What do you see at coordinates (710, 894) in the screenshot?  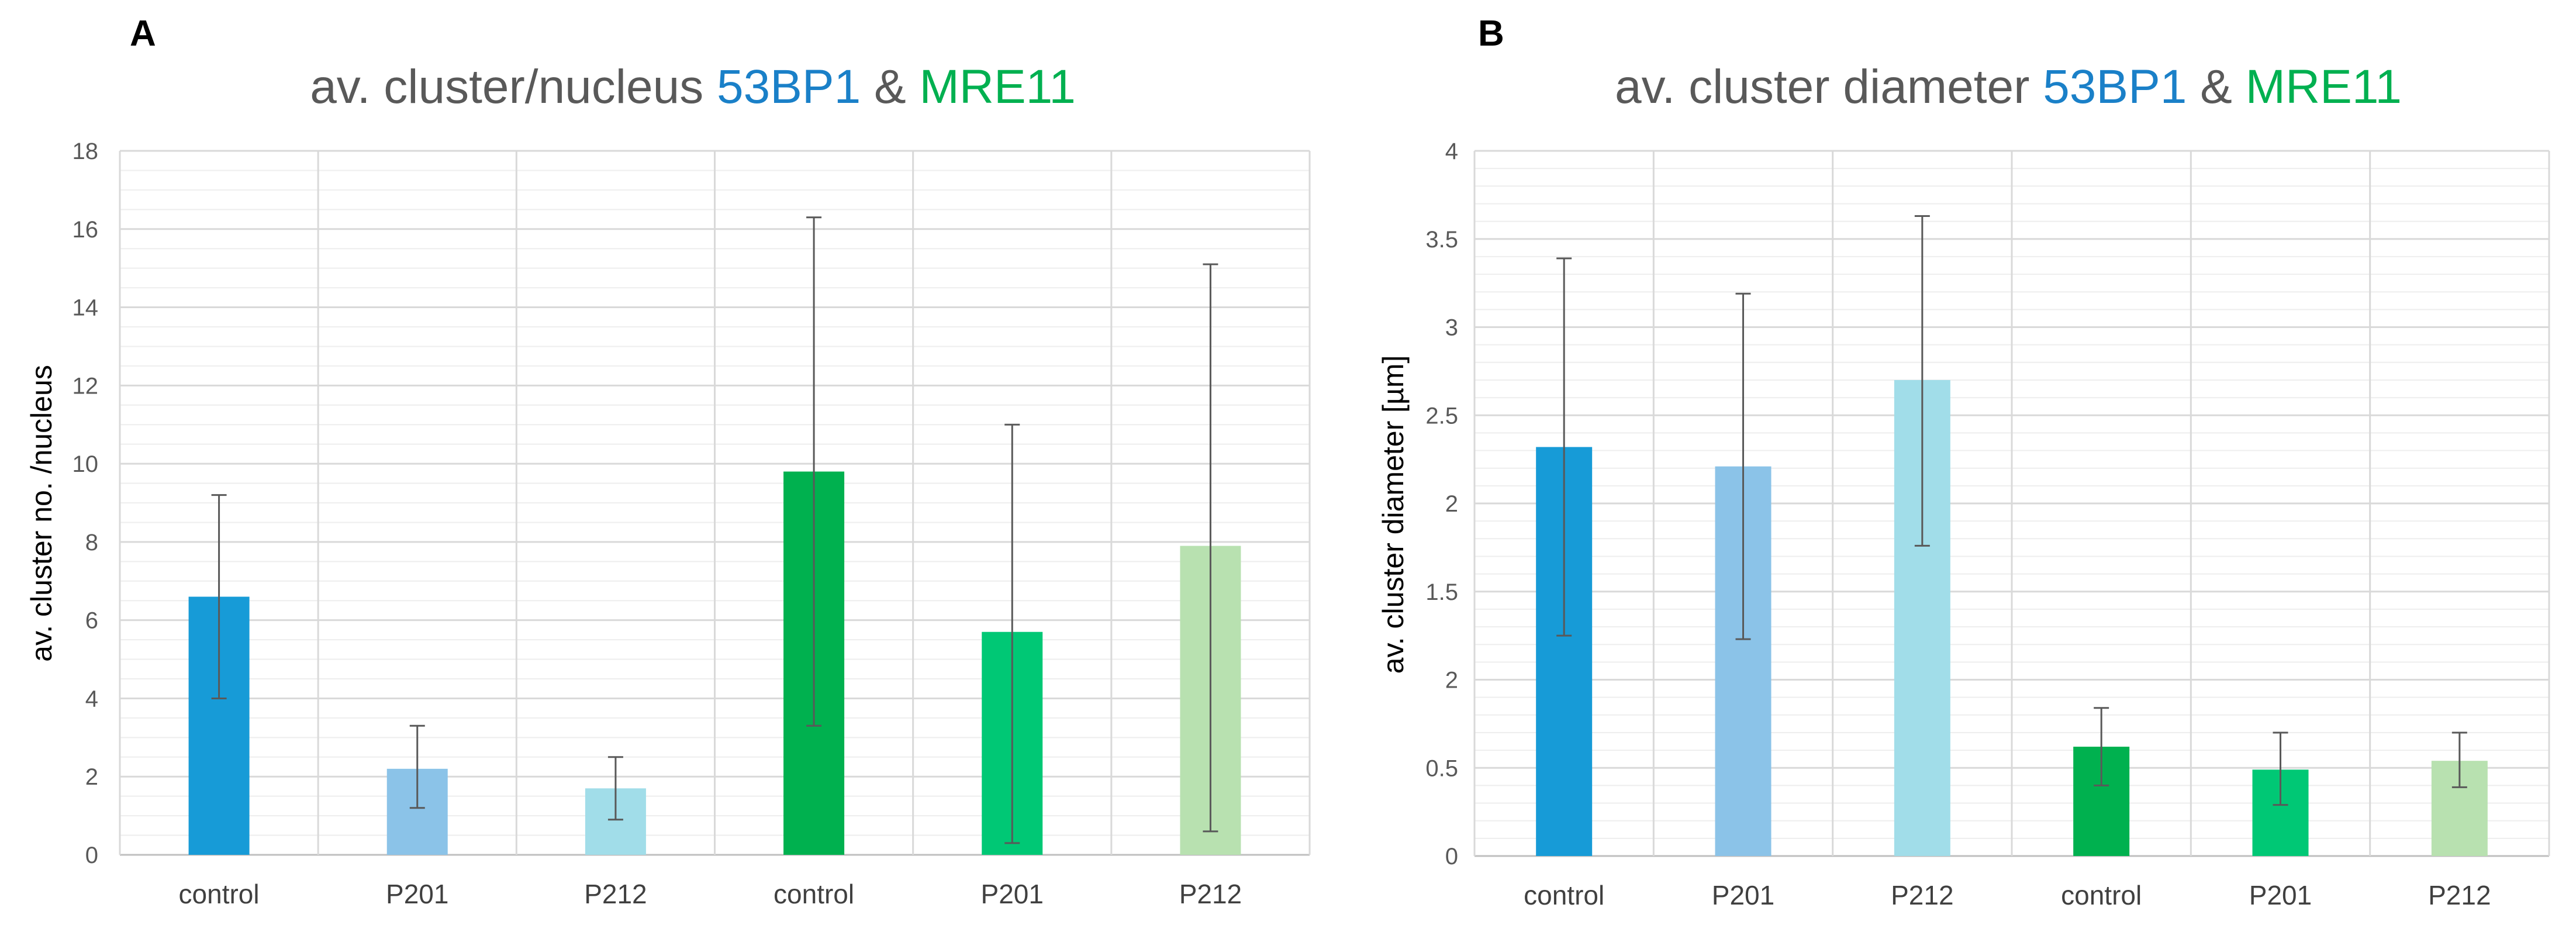 I see `panel-a-category-labels: control P201 P212 control P201 P212` at bounding box center [710, 894].